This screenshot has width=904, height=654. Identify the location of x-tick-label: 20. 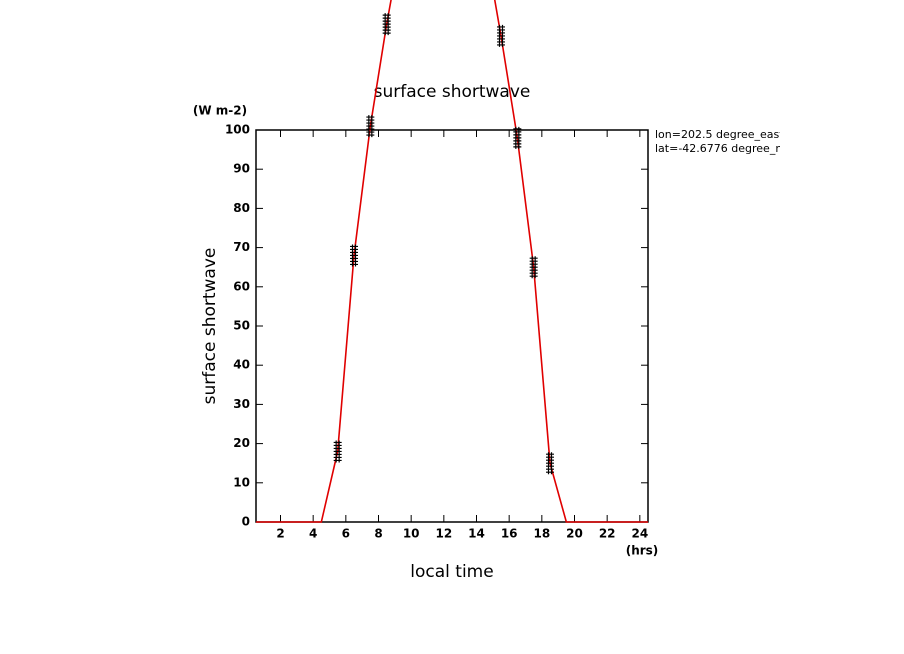
(574, 534).